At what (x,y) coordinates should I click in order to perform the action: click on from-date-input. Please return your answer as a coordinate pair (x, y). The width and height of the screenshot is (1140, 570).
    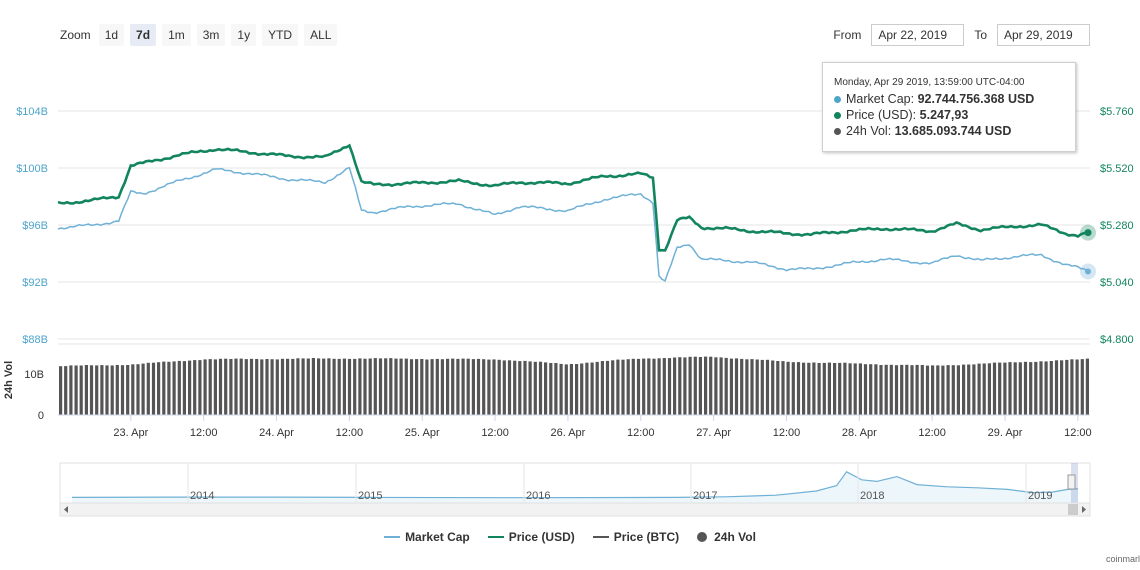
    Looking at the image, I should click on (918, 35).